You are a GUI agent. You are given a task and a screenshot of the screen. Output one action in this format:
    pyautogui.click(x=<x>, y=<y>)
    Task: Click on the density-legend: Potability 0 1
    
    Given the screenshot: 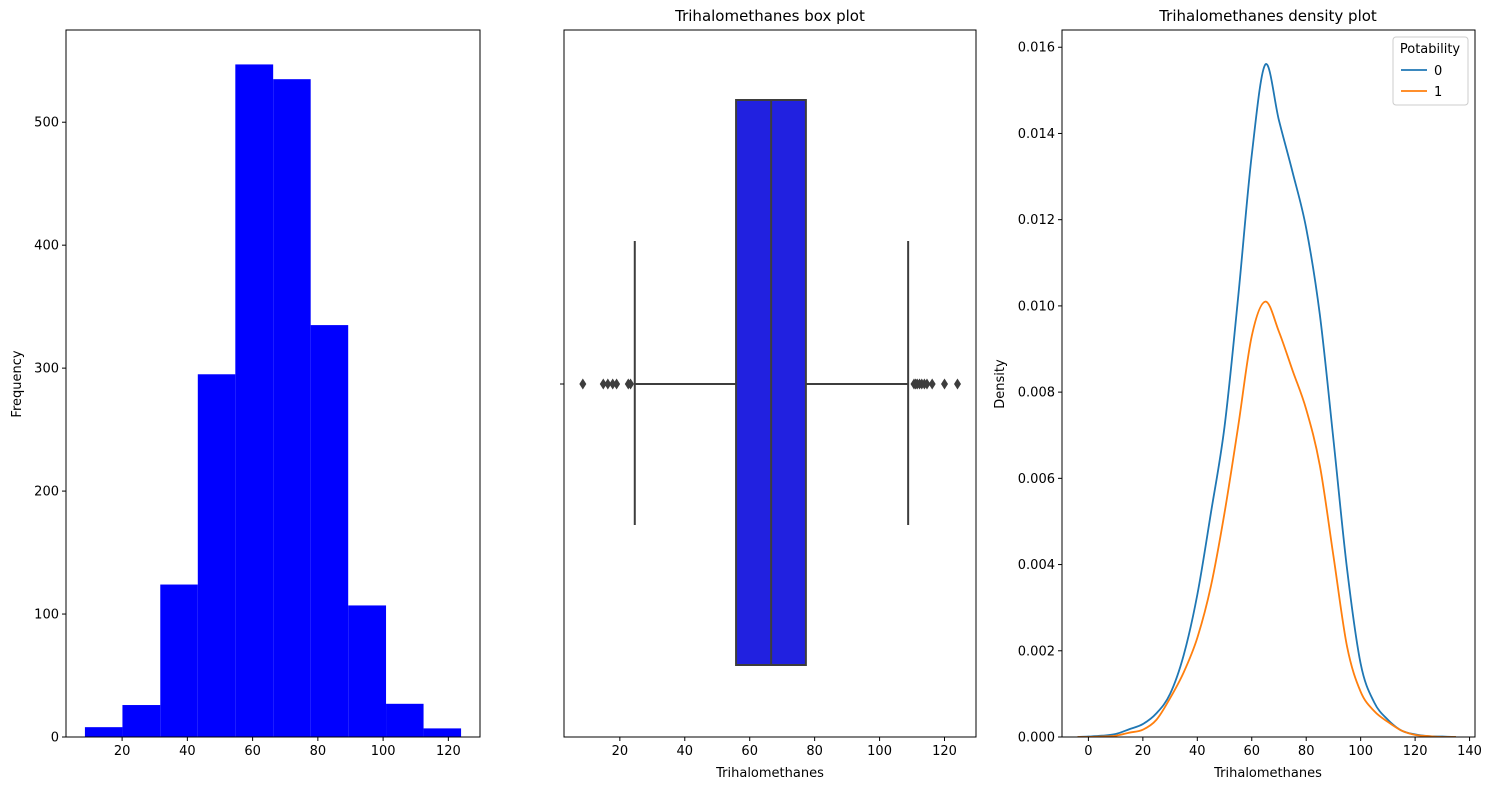 What is the action you would take?
    pyautogui.click(x=1430, y=71)
    